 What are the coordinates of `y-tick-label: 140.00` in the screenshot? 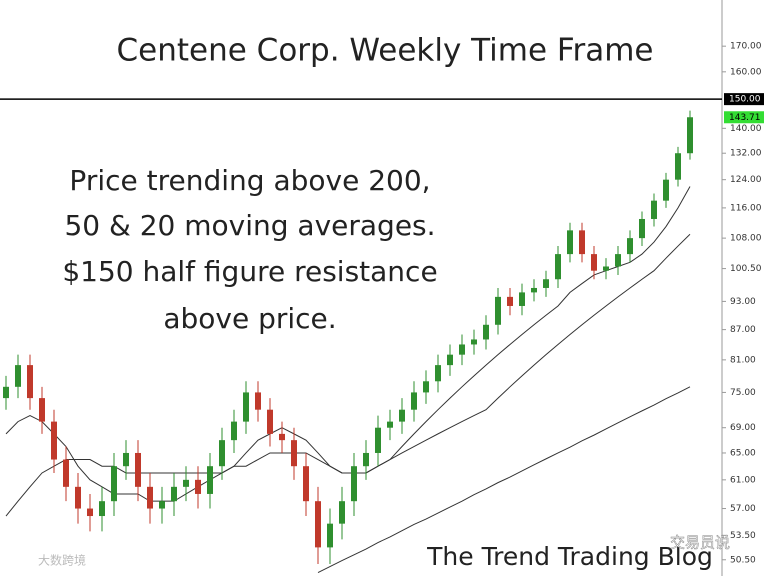 It's located at (746, 129).